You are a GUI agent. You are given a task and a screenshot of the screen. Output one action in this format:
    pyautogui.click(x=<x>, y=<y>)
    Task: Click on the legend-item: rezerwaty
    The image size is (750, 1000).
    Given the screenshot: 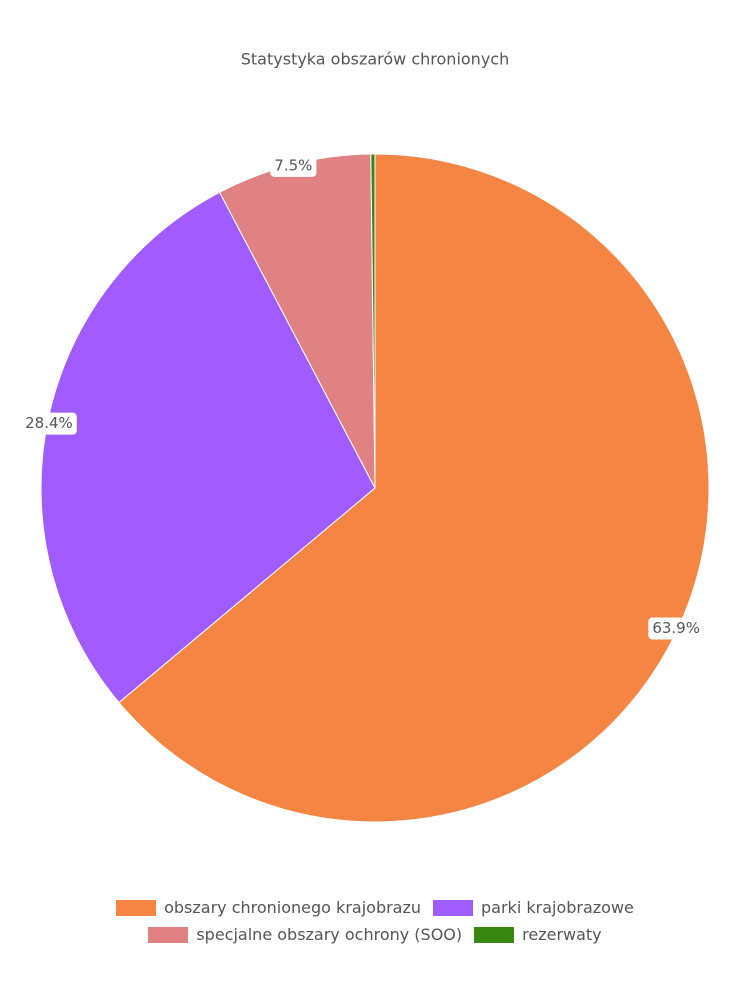 What is the action you would take?
    pyautogui.click(x=538, y=934)
    